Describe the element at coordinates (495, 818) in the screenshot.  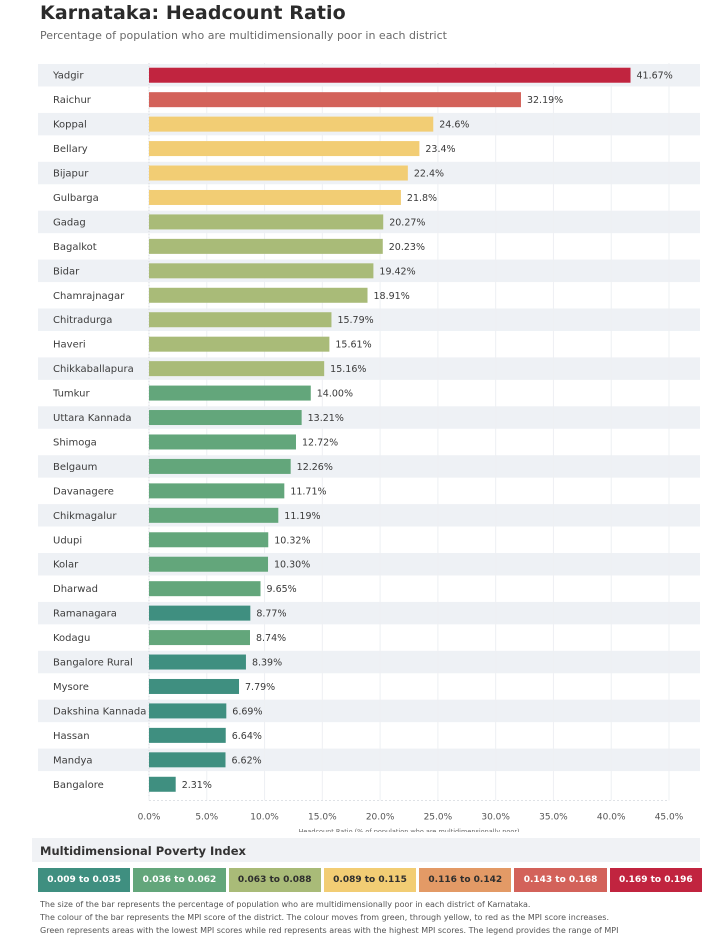
I see `x-tick-label: 30.0%` at that location.